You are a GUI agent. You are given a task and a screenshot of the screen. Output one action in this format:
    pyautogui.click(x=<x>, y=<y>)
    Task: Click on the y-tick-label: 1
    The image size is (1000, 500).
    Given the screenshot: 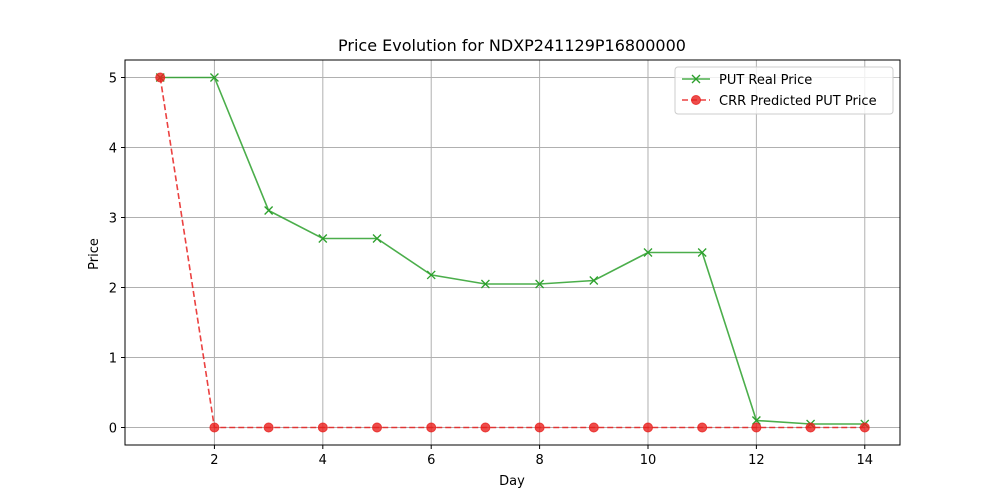 What is the action you would take?
    pyautogui.click(x=113, y=359)
    